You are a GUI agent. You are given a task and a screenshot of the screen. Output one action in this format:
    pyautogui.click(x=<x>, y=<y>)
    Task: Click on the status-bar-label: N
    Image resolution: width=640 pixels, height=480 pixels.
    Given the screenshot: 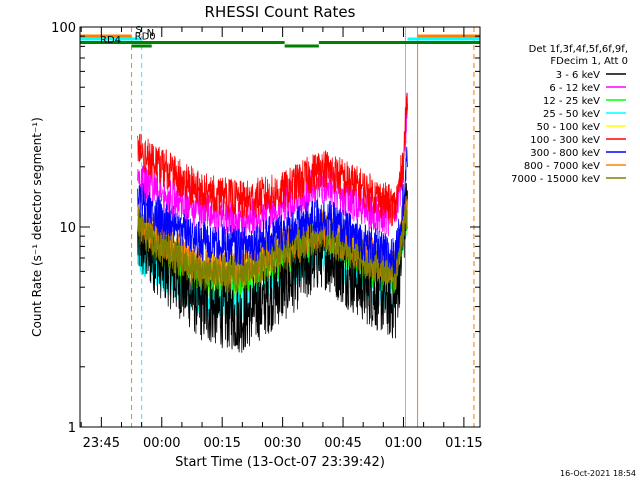 What is the action you would take?
    pyautogui.click(x=150, y=33)
    